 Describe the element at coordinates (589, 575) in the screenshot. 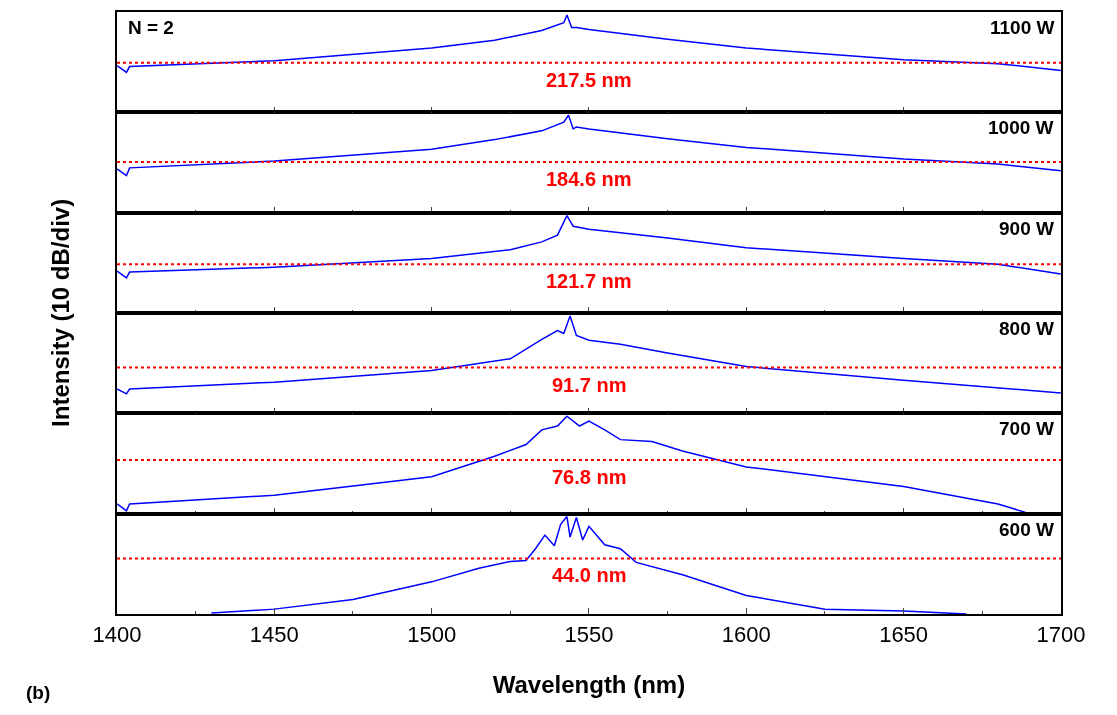

I see `ref-line-label: 44.0 nm` at that location.